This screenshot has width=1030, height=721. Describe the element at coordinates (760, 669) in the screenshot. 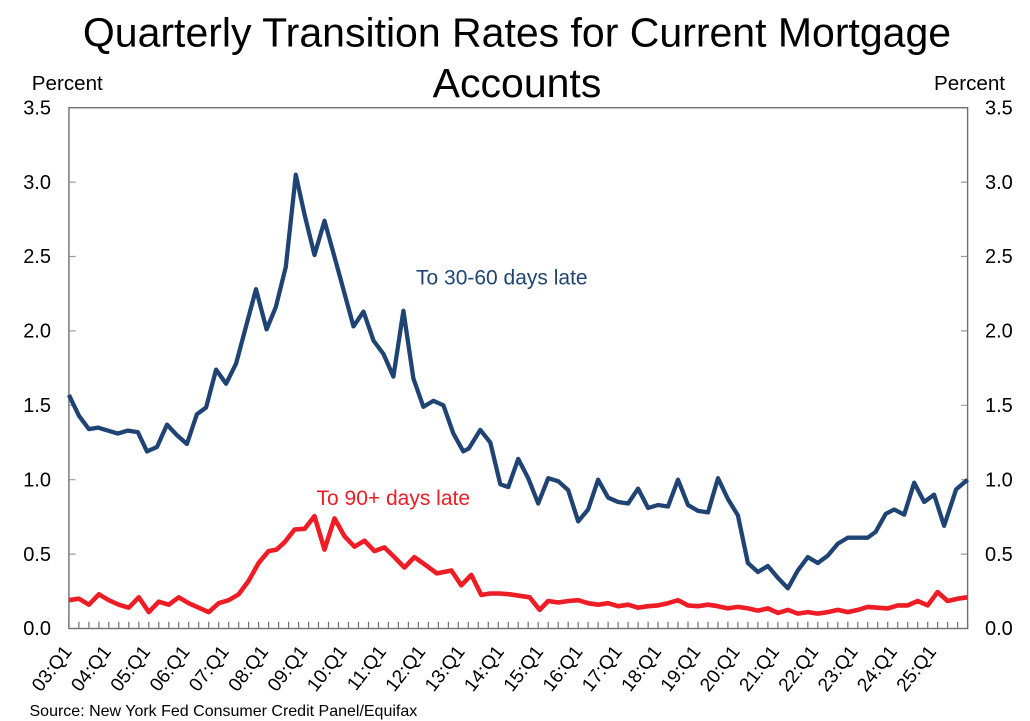

I see `svg-text: 21:Q1` at that location.